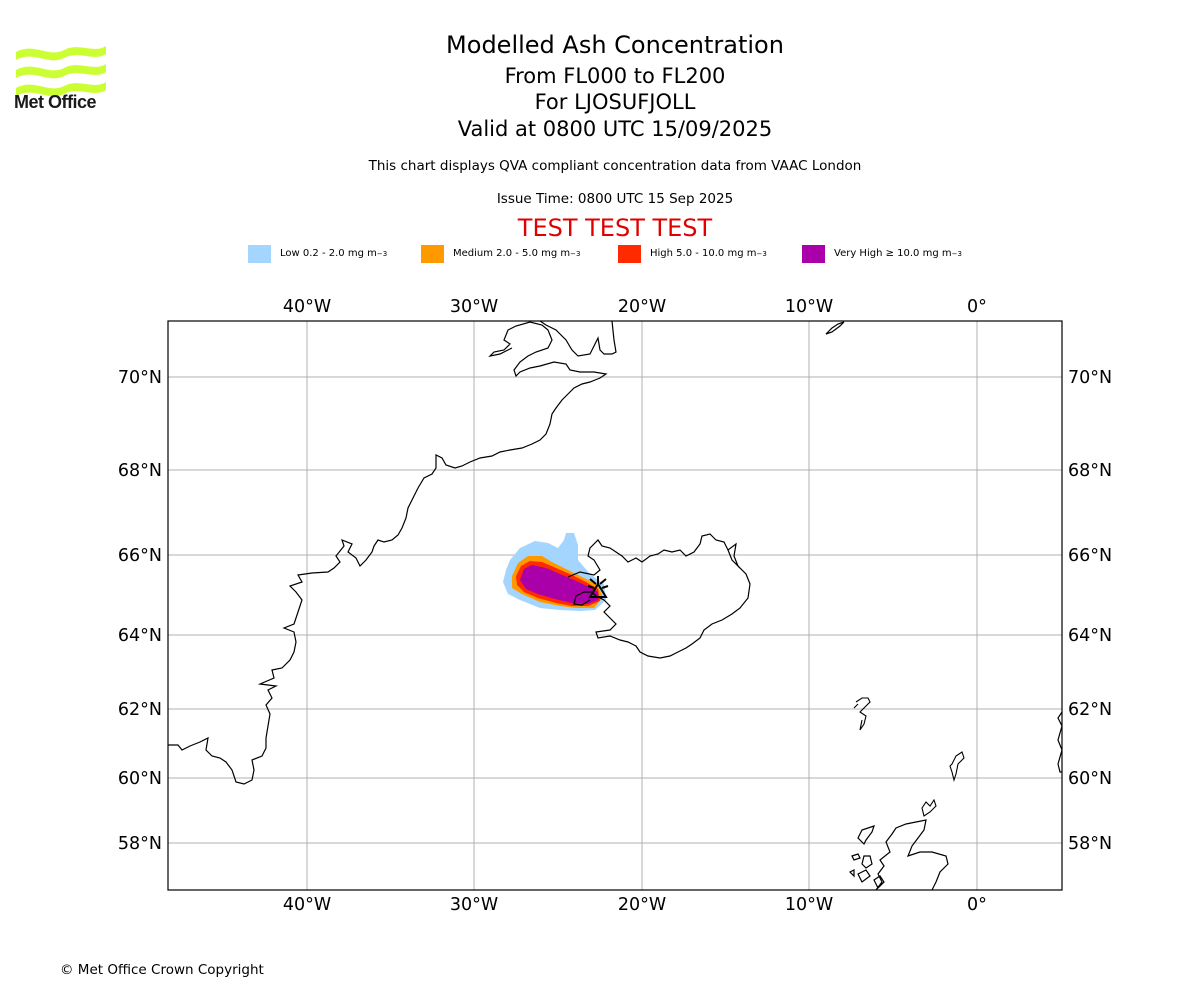 This screenshot has height=1000, width=1200. I want to click on legend-item-medium: Medium 2.0 - 5.0 mg m −3, so click(500, 253).